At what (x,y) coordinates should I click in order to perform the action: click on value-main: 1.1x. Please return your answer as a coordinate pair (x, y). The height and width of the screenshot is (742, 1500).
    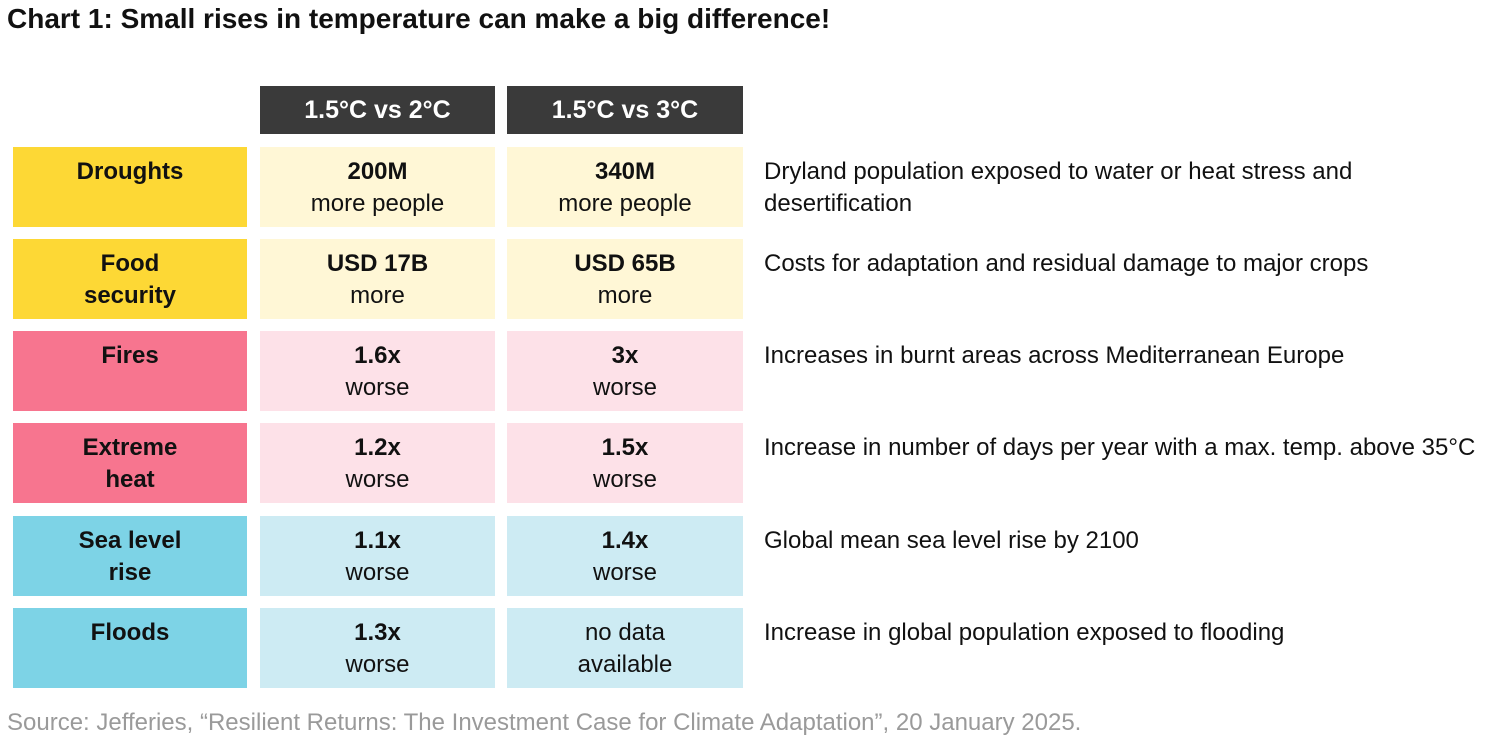
    Looking at the image, I should click on (377, 540).